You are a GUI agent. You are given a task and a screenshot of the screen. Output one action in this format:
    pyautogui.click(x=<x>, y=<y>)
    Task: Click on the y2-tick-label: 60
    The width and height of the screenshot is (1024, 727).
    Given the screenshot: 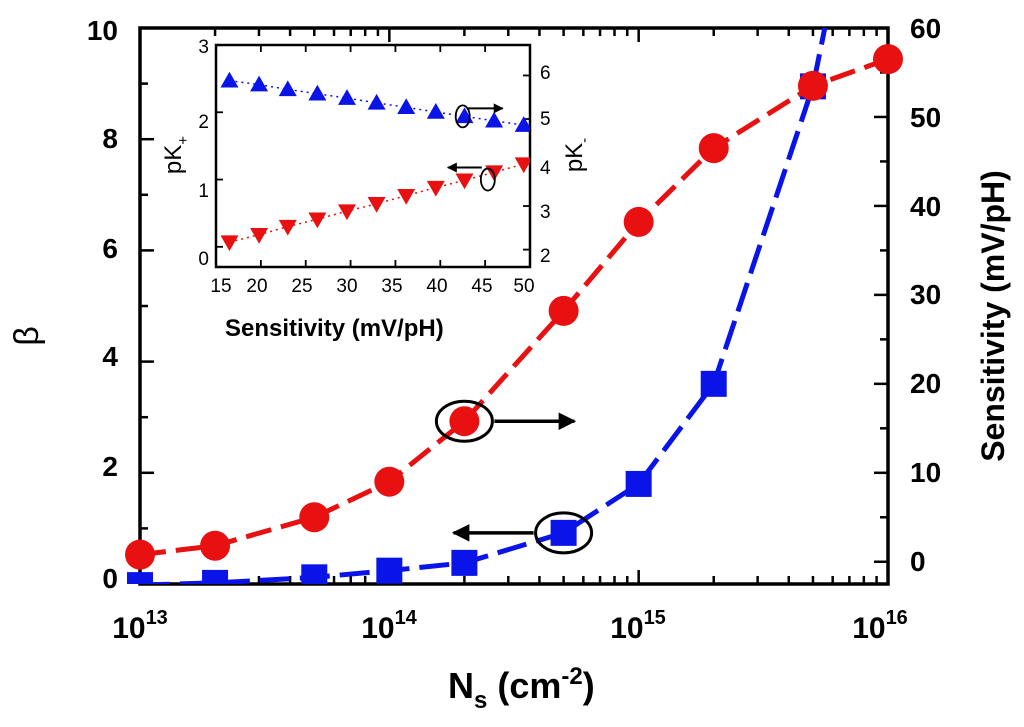 What is the action you would take?
    pyautogui.click(x=925, y=28)
    